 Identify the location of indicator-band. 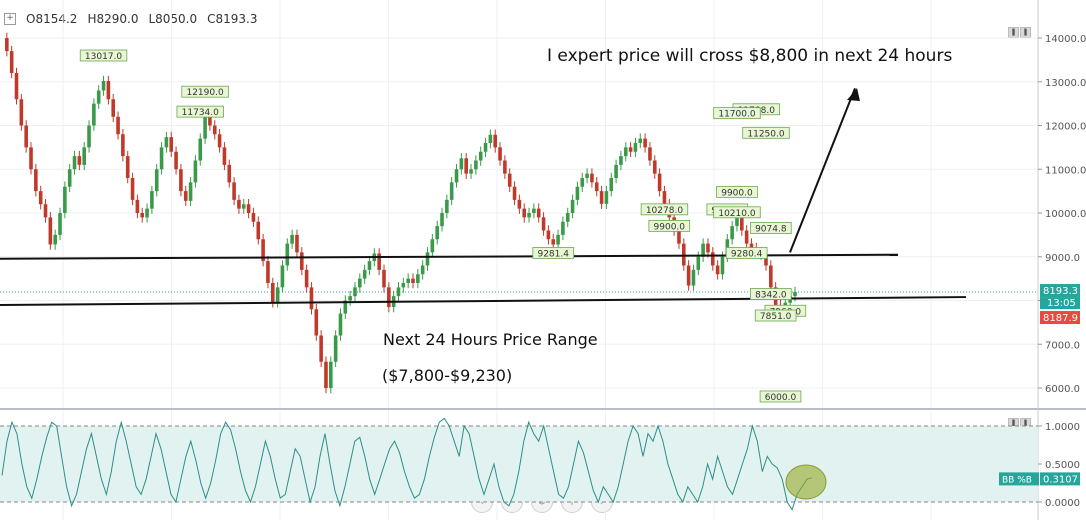
(519, 464).